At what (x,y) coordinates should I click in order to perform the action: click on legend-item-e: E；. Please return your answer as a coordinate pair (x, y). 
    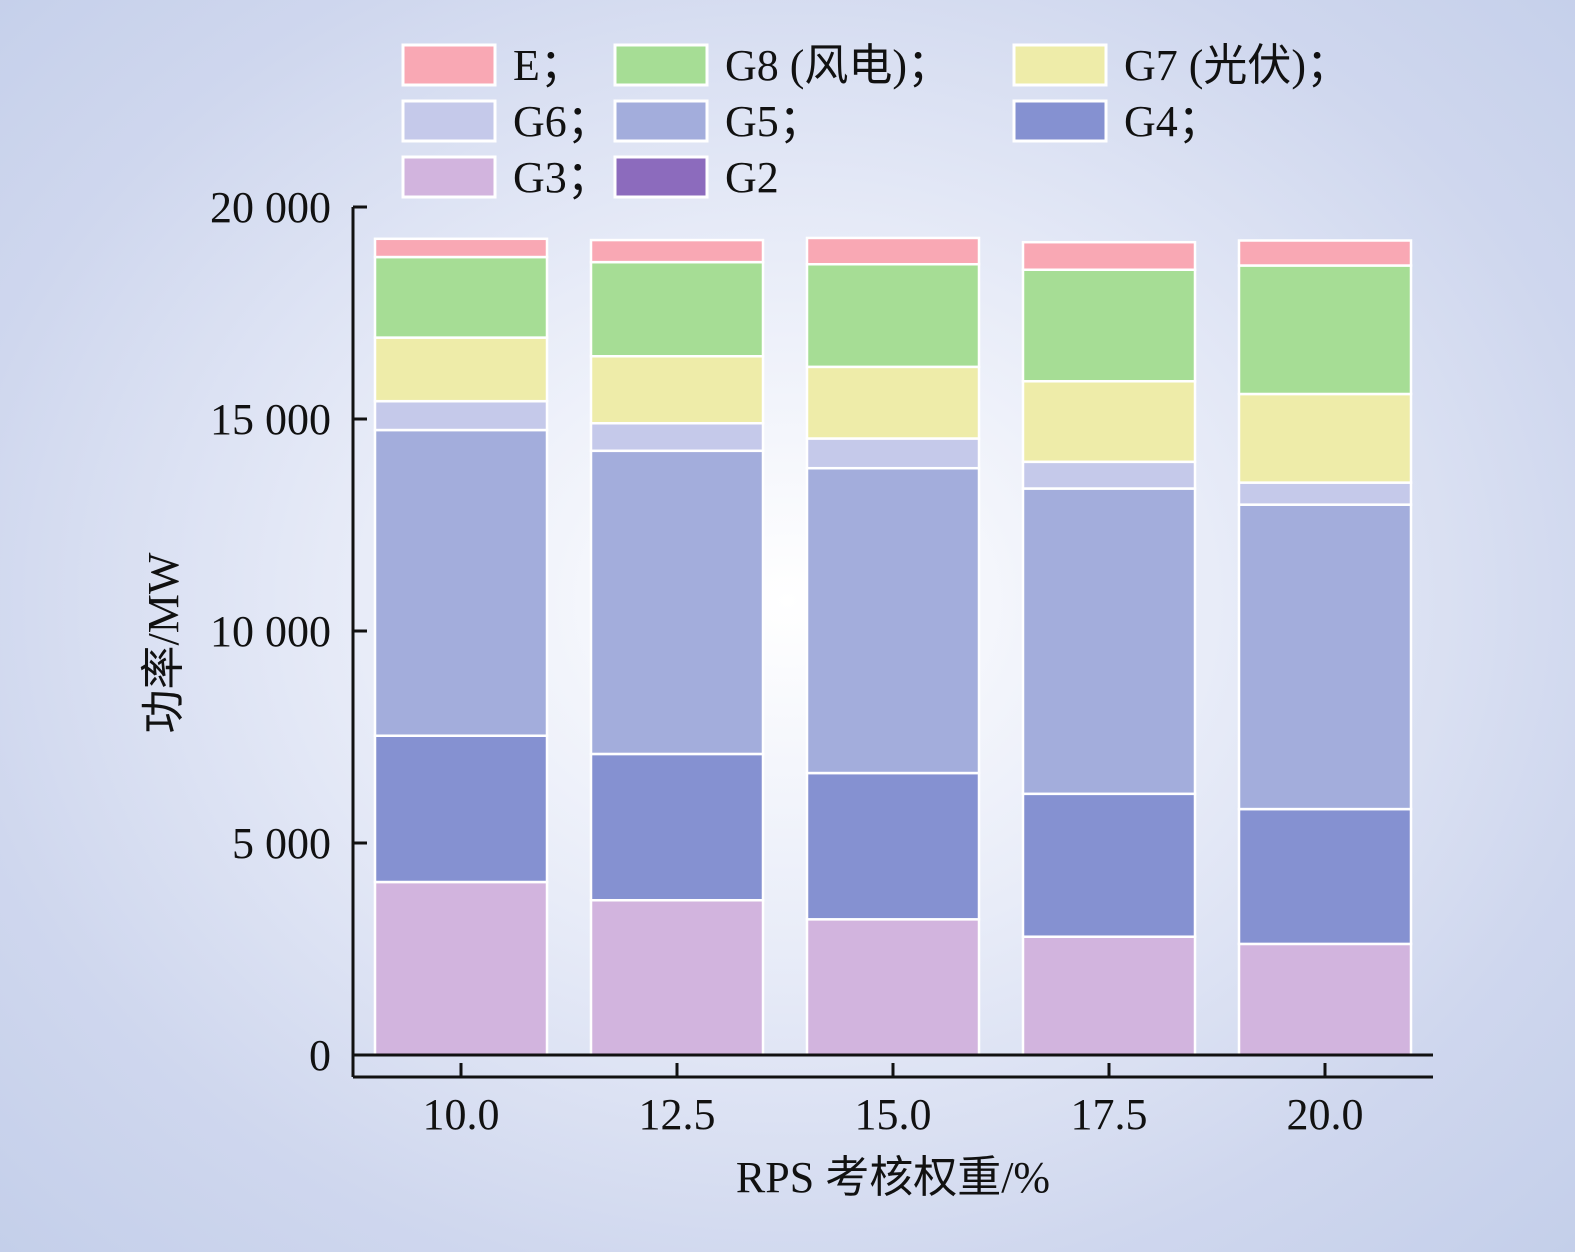
    Looking at the image, I should click on (492, 65).